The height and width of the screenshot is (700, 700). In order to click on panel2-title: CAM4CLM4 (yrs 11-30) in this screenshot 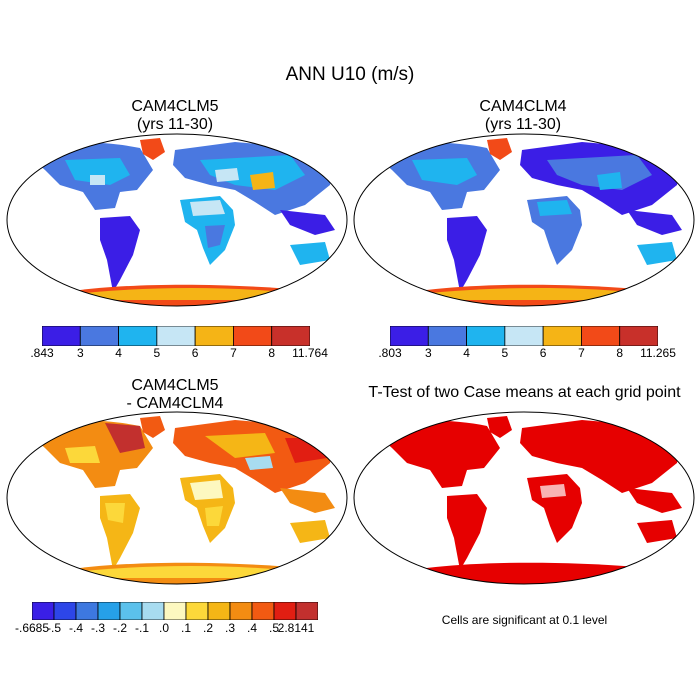, I will do `click(523, 116)`.